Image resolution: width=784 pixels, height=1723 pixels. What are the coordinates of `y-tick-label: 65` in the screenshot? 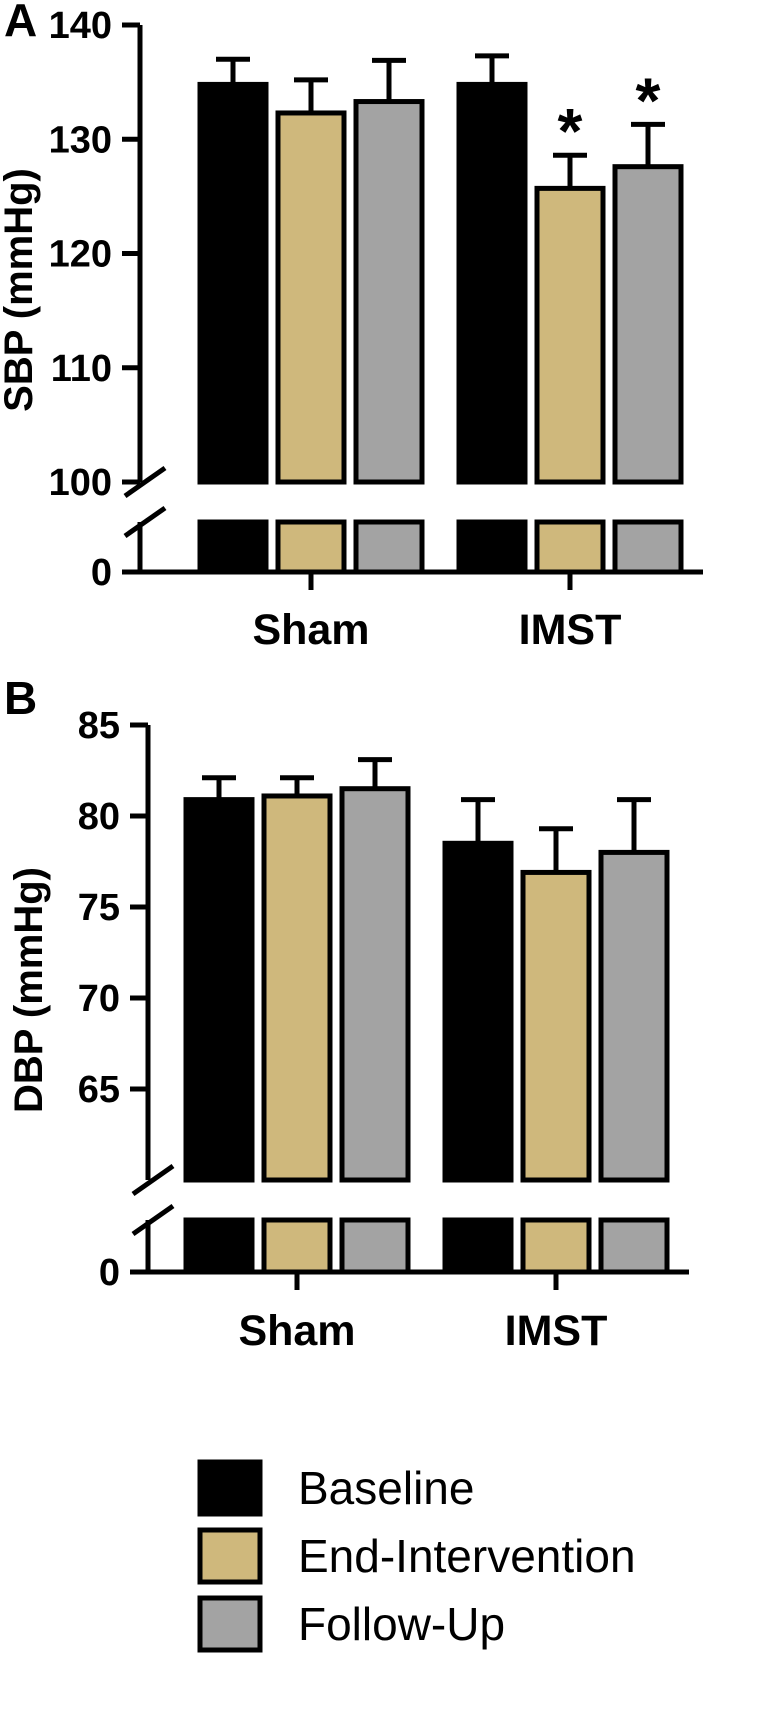 It's located at (99, 1090).